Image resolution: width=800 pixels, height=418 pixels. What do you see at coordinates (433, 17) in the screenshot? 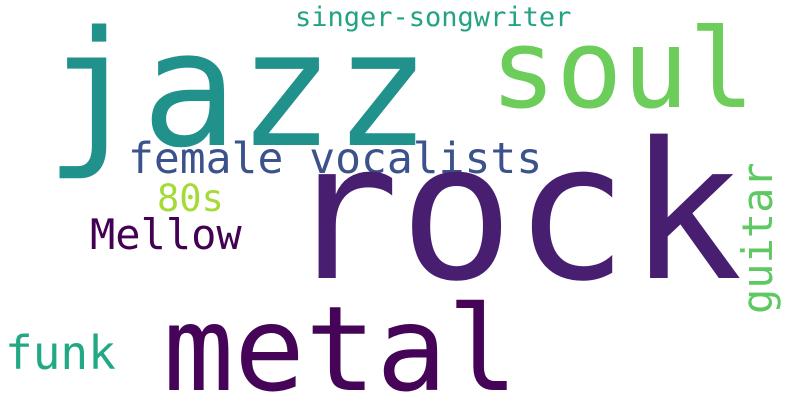
I see `word-singer-songwriter: singer-songwriter` at bounding box center [433, 17].